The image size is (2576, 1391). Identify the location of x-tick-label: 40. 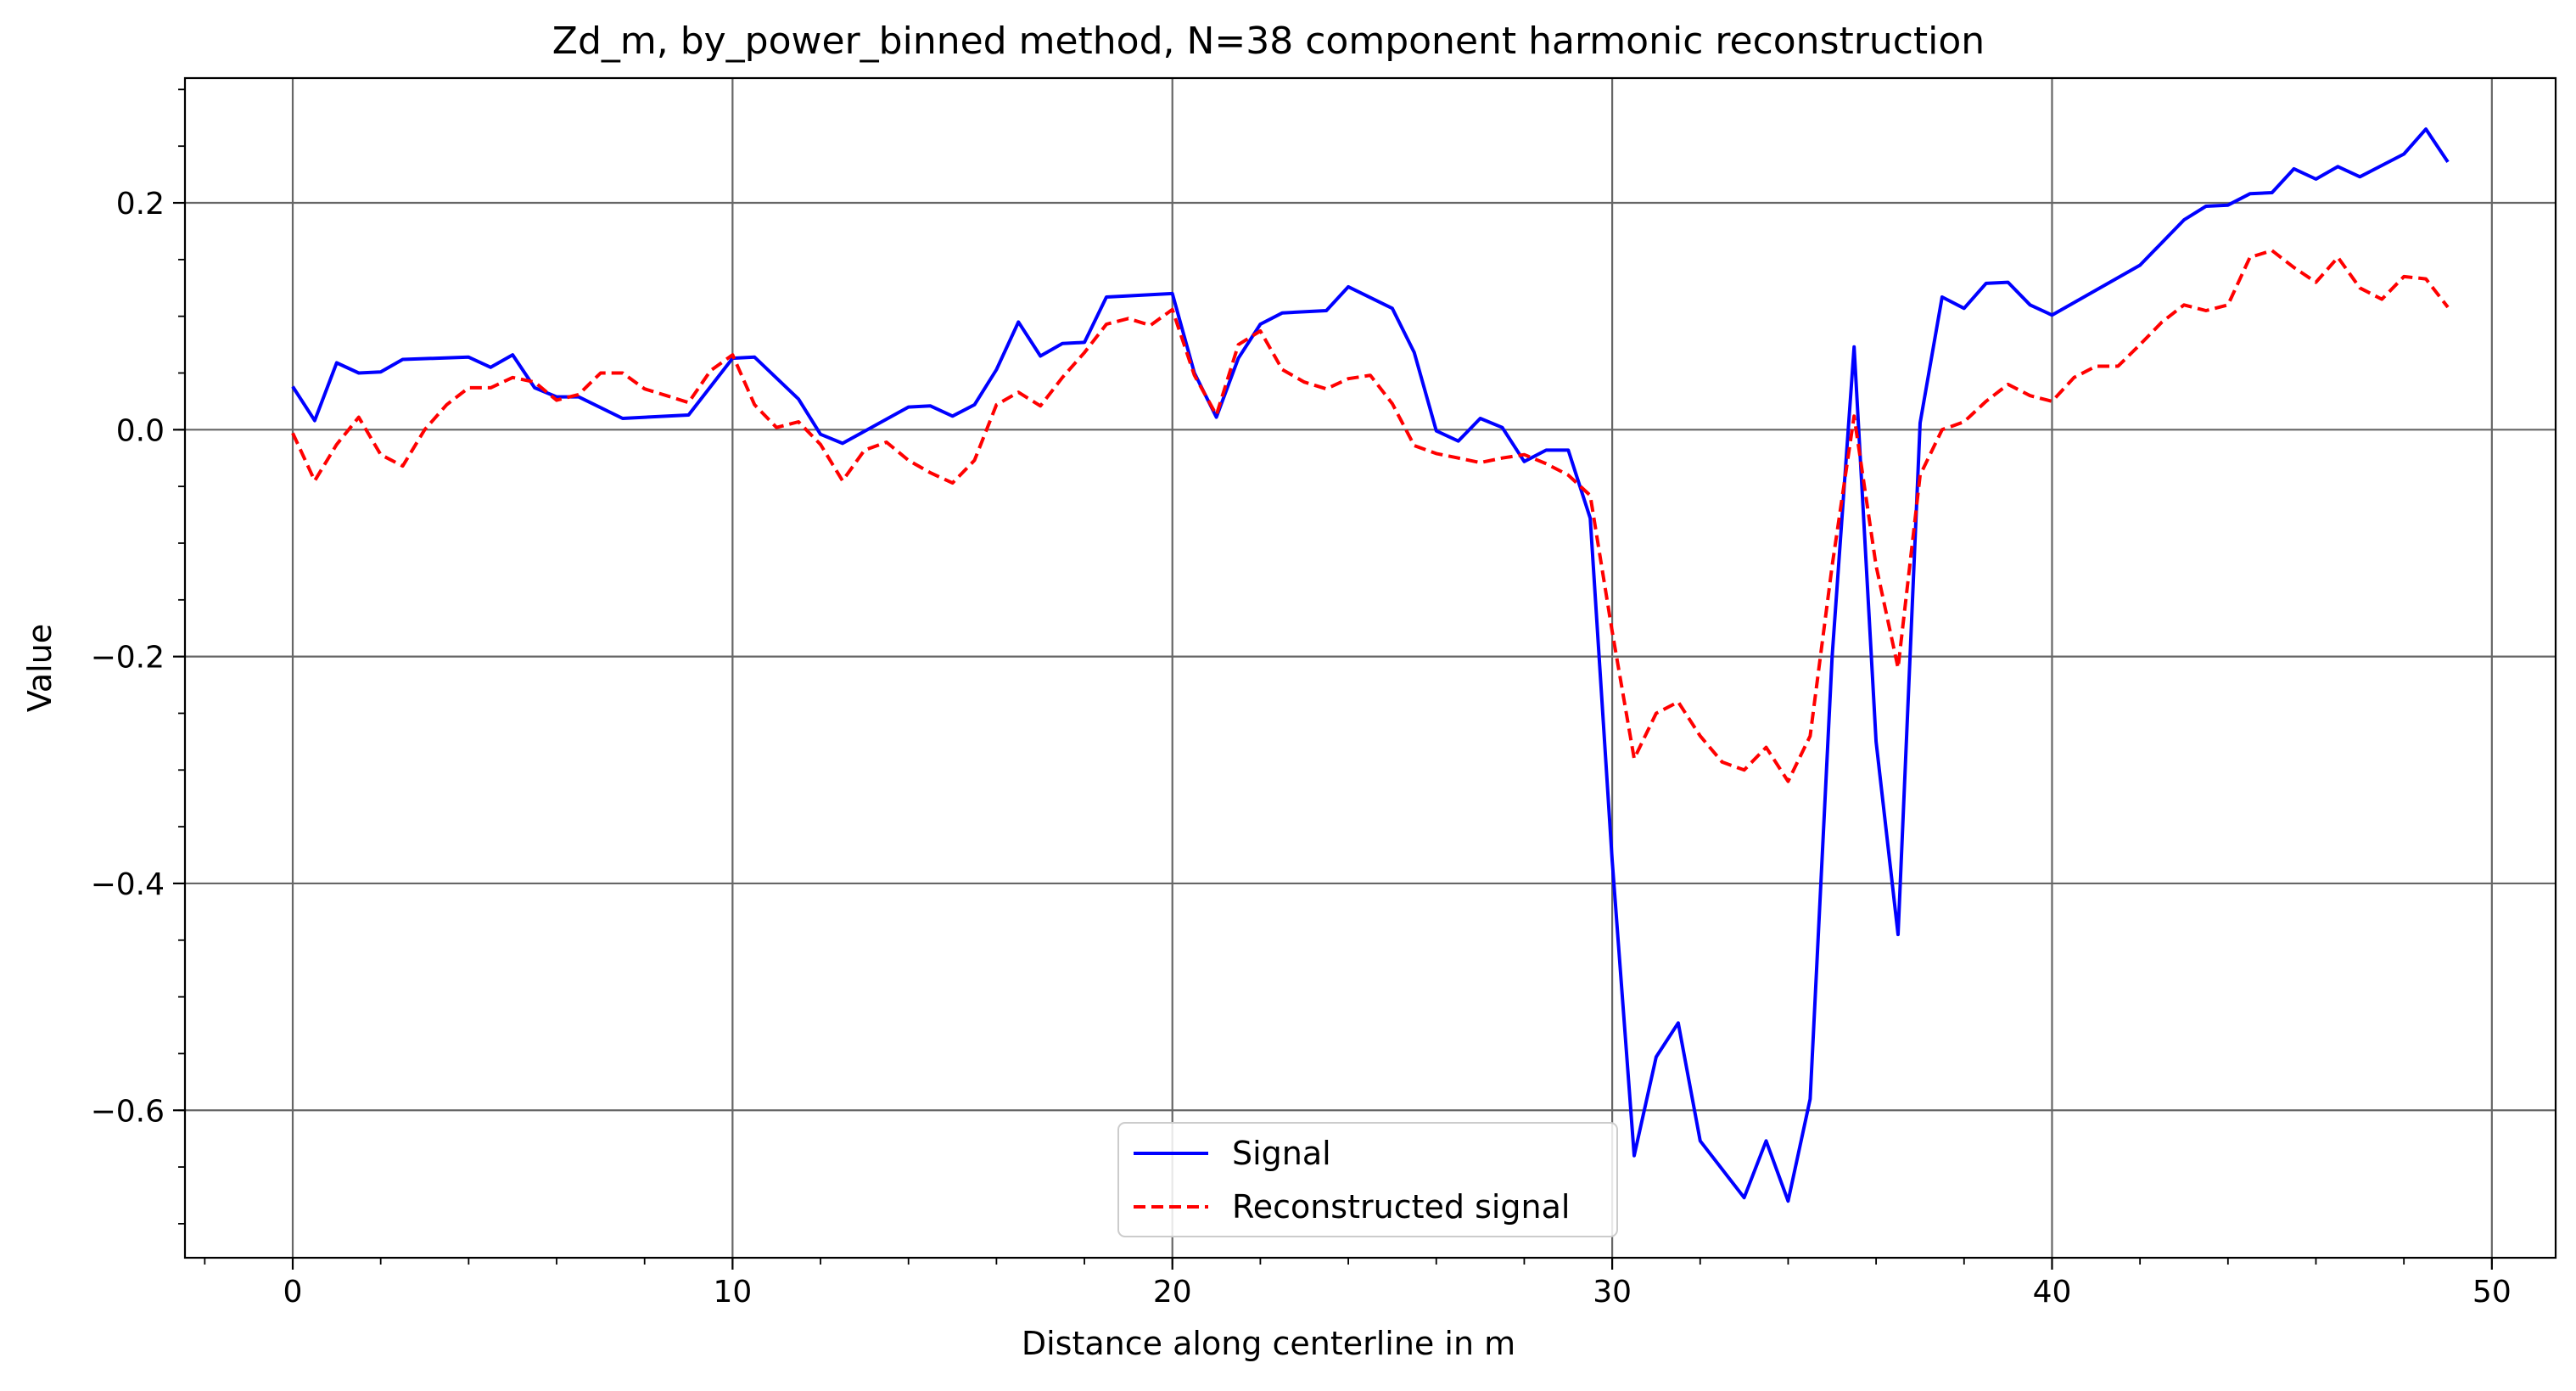
(2052, 1292).